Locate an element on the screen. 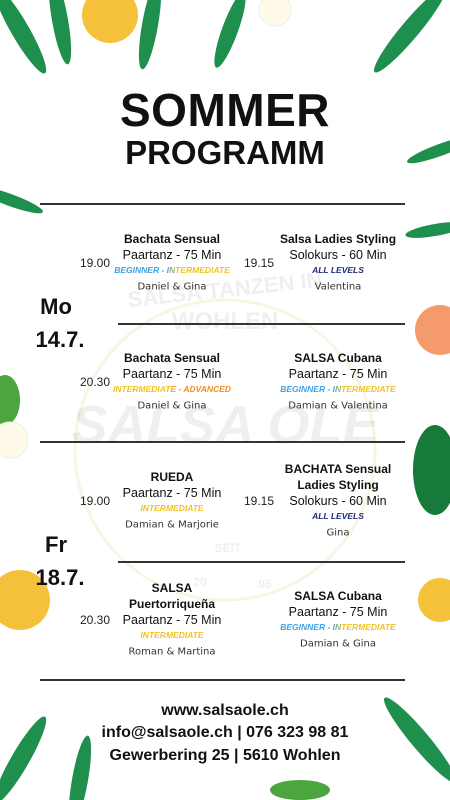 The width and height of the screenshot is (450, 800). class-teachers: Valentina is located at coordinates (338, 287).